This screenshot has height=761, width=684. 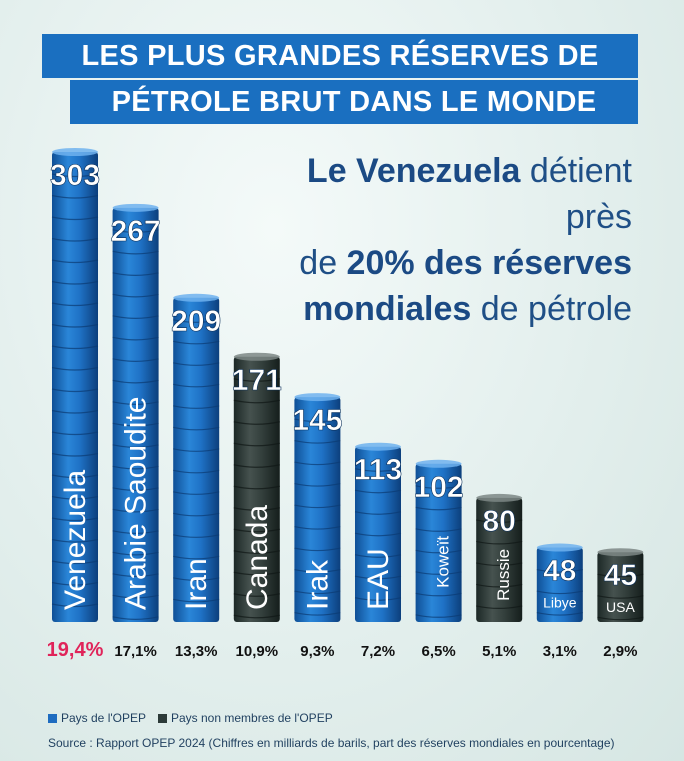 What do you see at coordinates (257, 651) in the screenshot?
I see `share-label-canada: 10,9%` at bounding box center [257, 651].